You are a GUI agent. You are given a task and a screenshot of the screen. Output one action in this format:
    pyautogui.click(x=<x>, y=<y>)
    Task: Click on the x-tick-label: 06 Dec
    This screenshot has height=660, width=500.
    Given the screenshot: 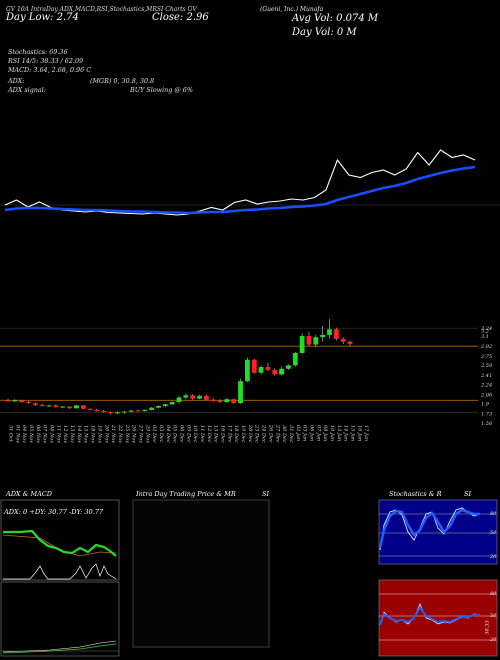 What is the action you would take?
    pyautogui.click(x=182, y=434)
    